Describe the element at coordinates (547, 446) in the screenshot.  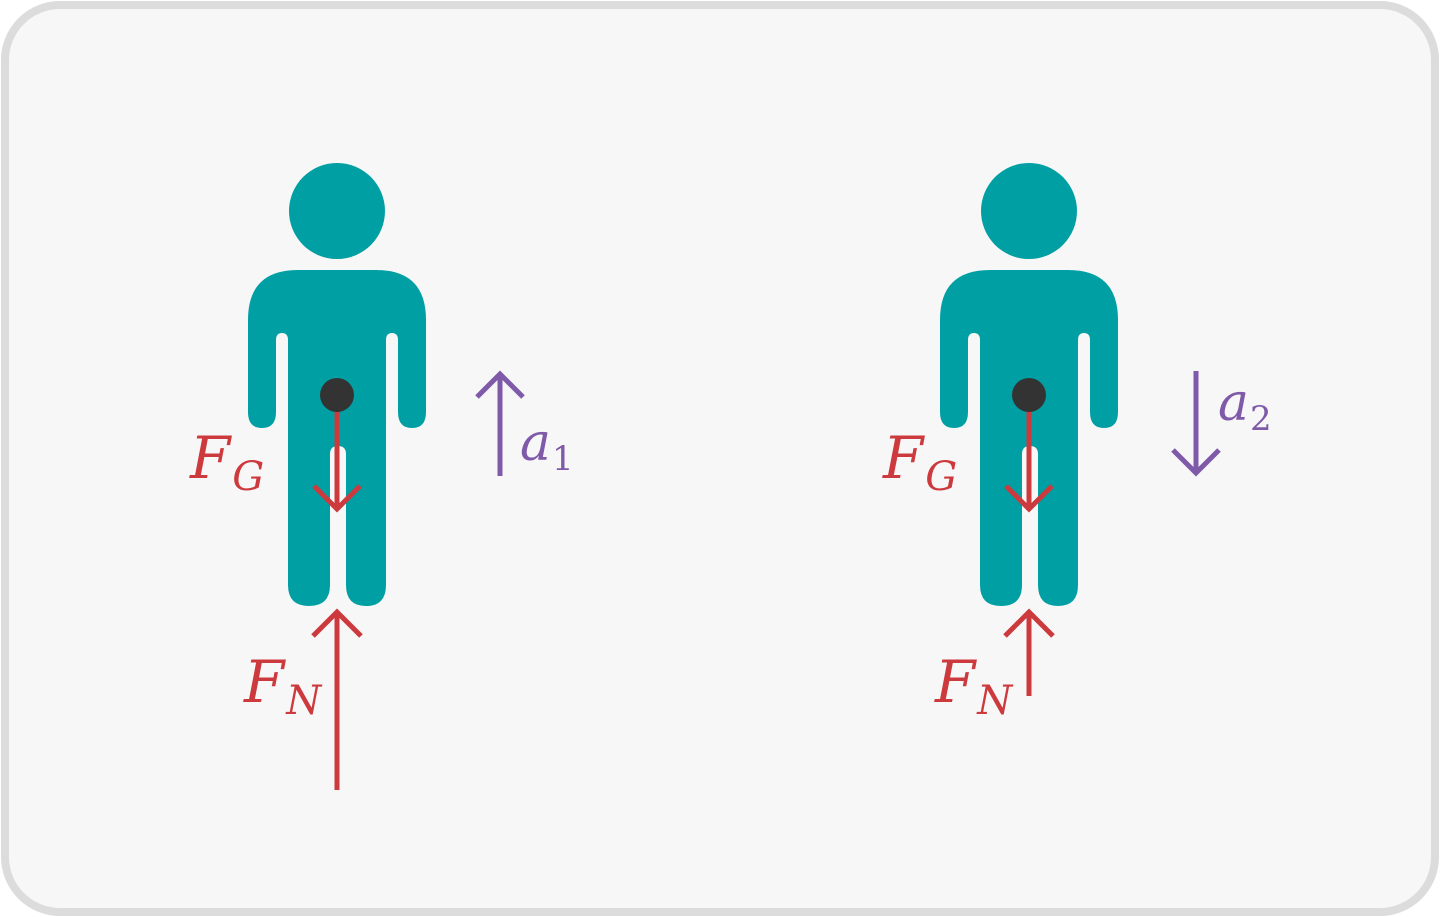
I see `acceleration-label: a1` at that location.